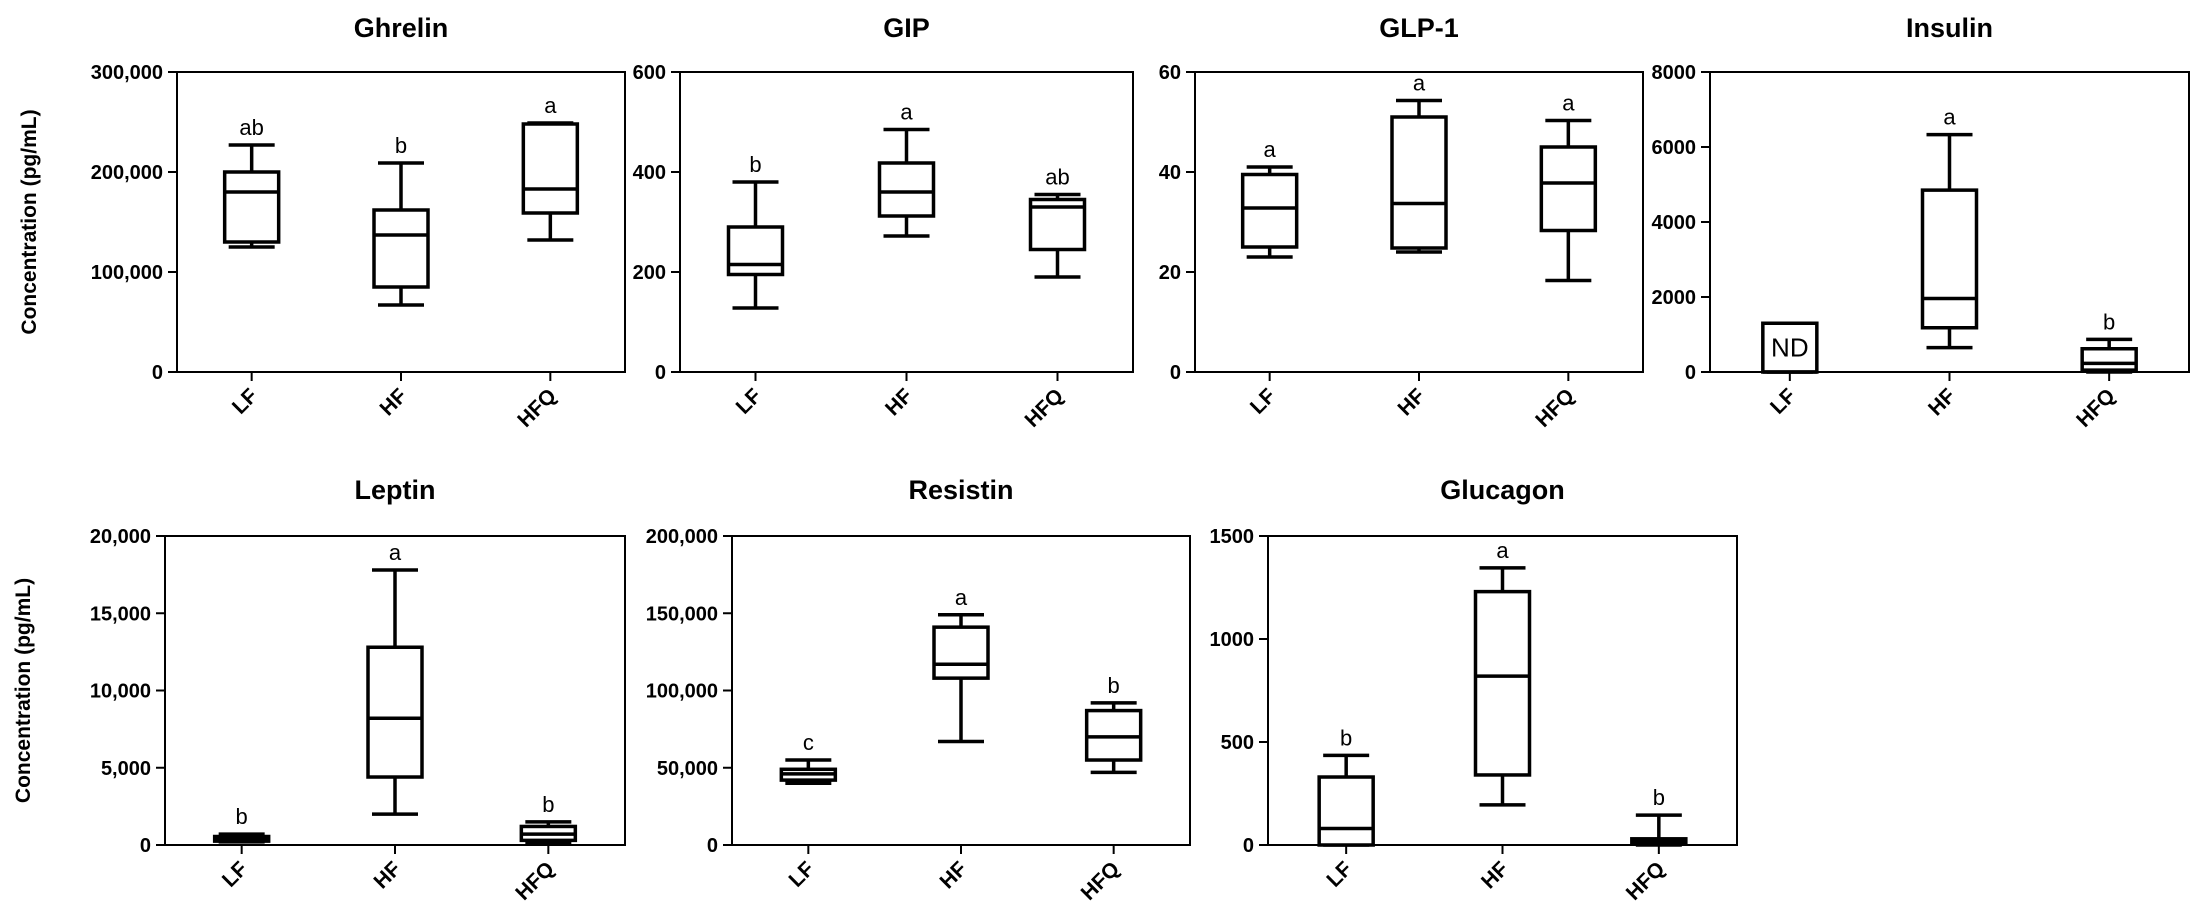  I want to click on y-tick-label: 300,000, so click(127, 73).